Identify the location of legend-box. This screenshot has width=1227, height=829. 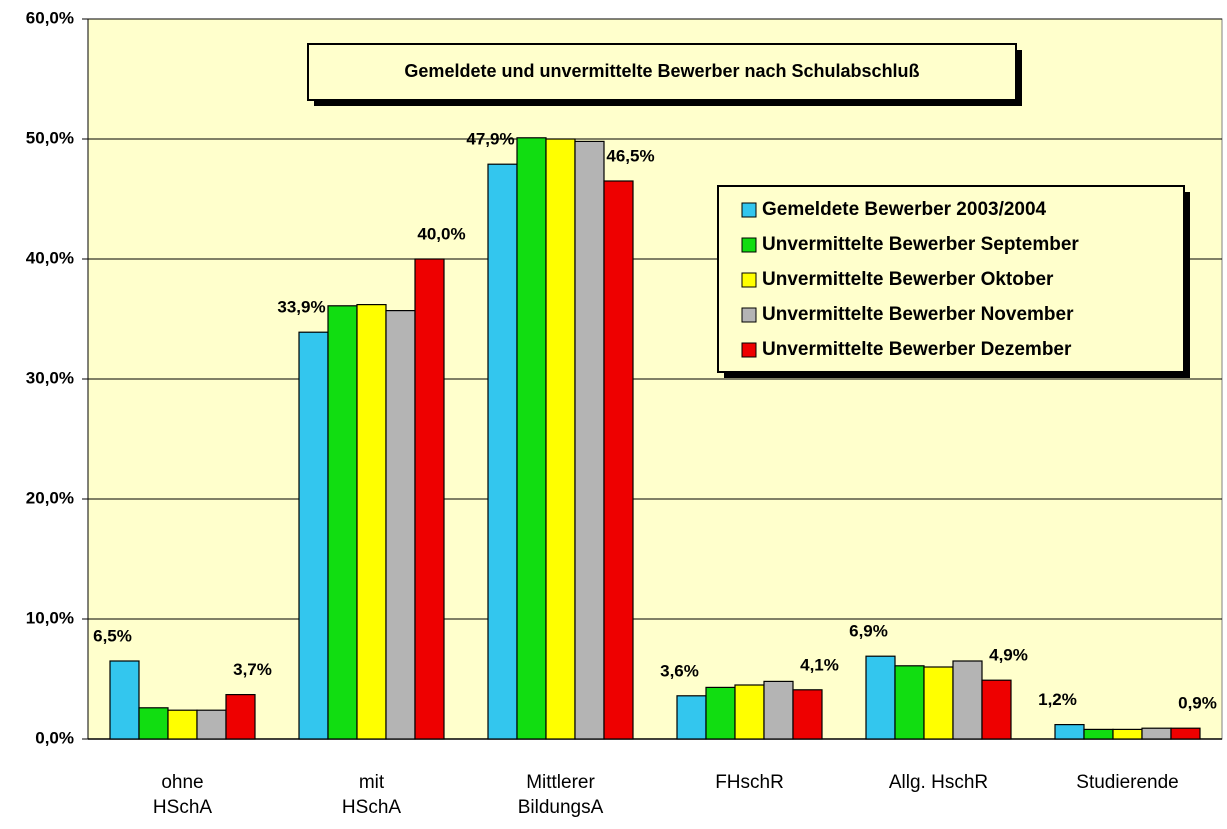
(951, 279).